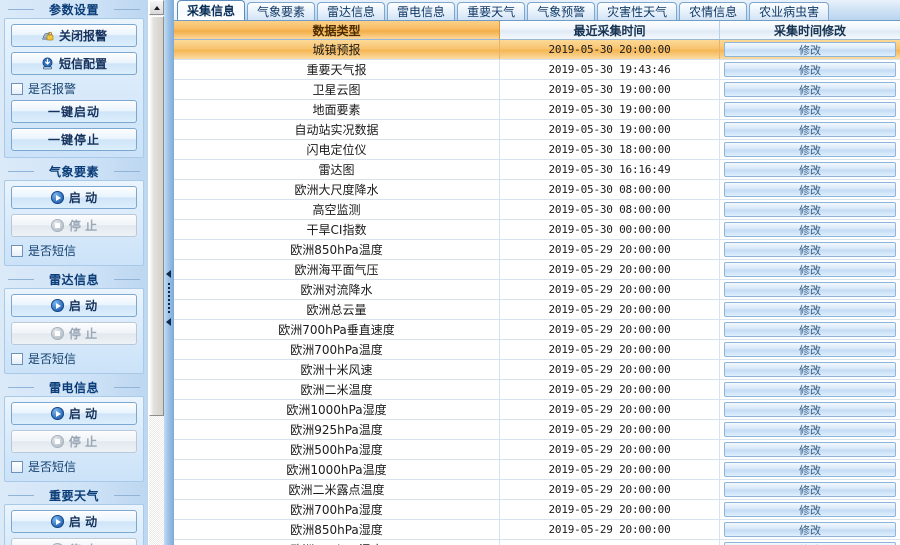 This screenshot has width=900, height=545. Describe the element at coordinates (537, 330) in the screenshot. I see `table-row: 欧洲700hPa垂直速度 2019-05-29 20:00:00 修改` at that location.